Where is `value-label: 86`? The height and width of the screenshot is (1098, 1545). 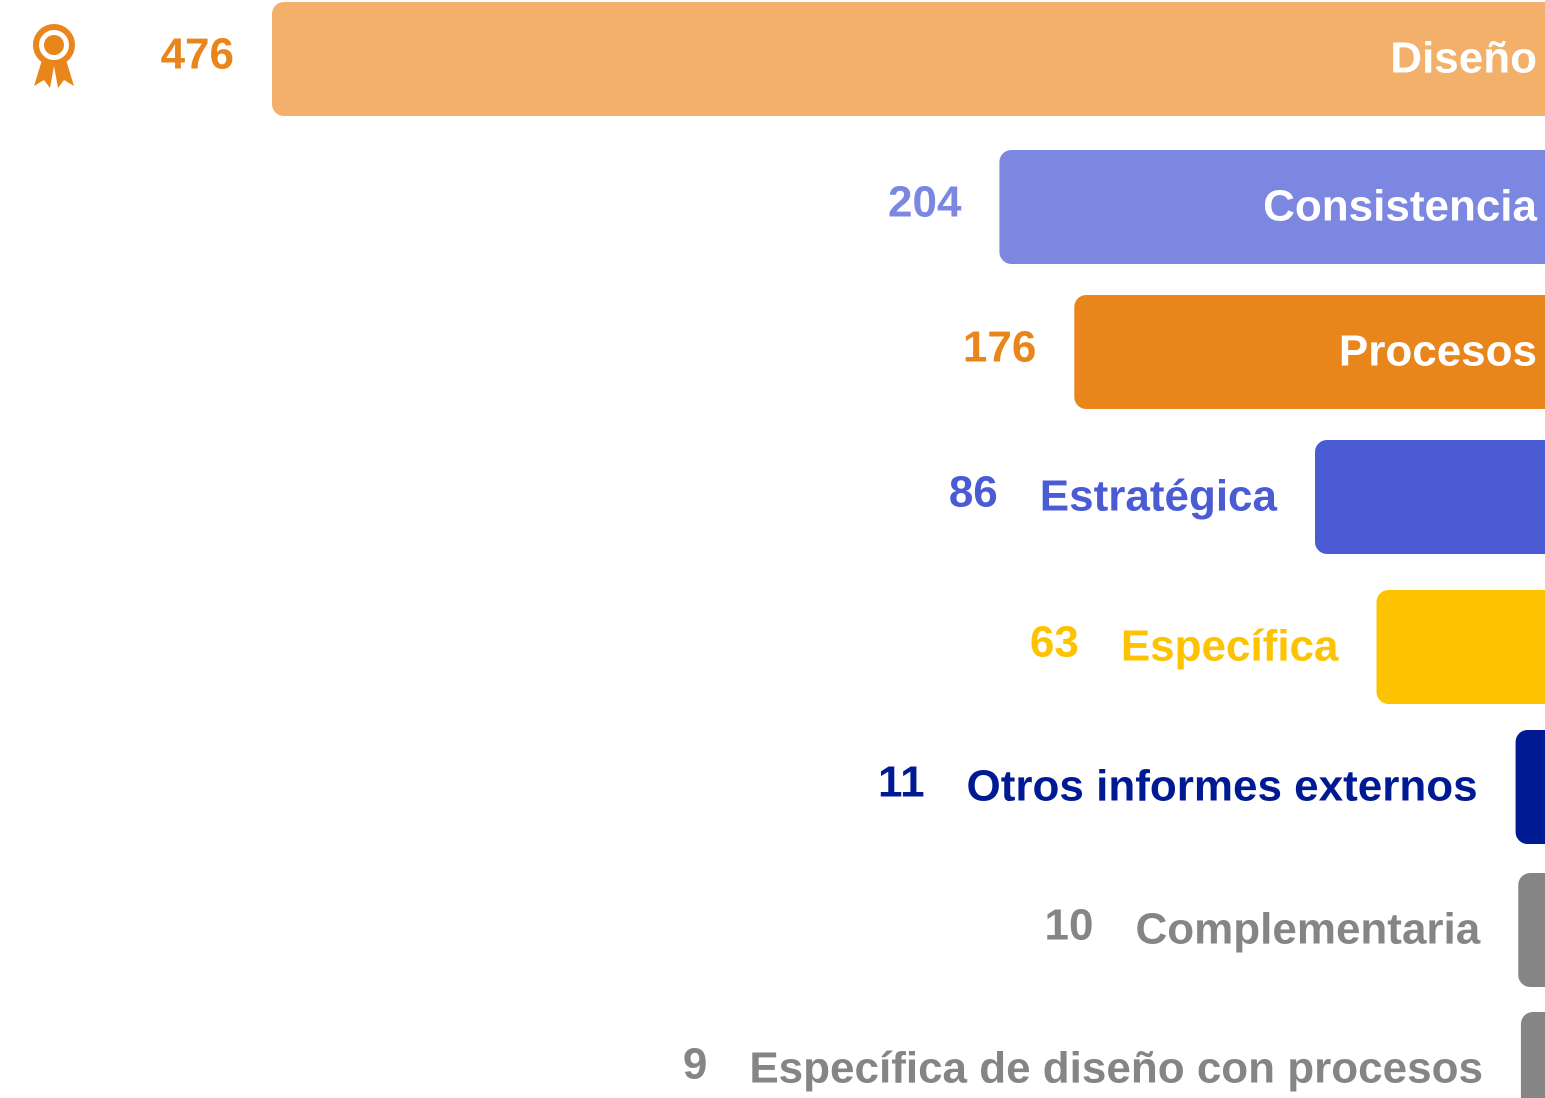 value-label: 86 is located at coordinates (973, 492).